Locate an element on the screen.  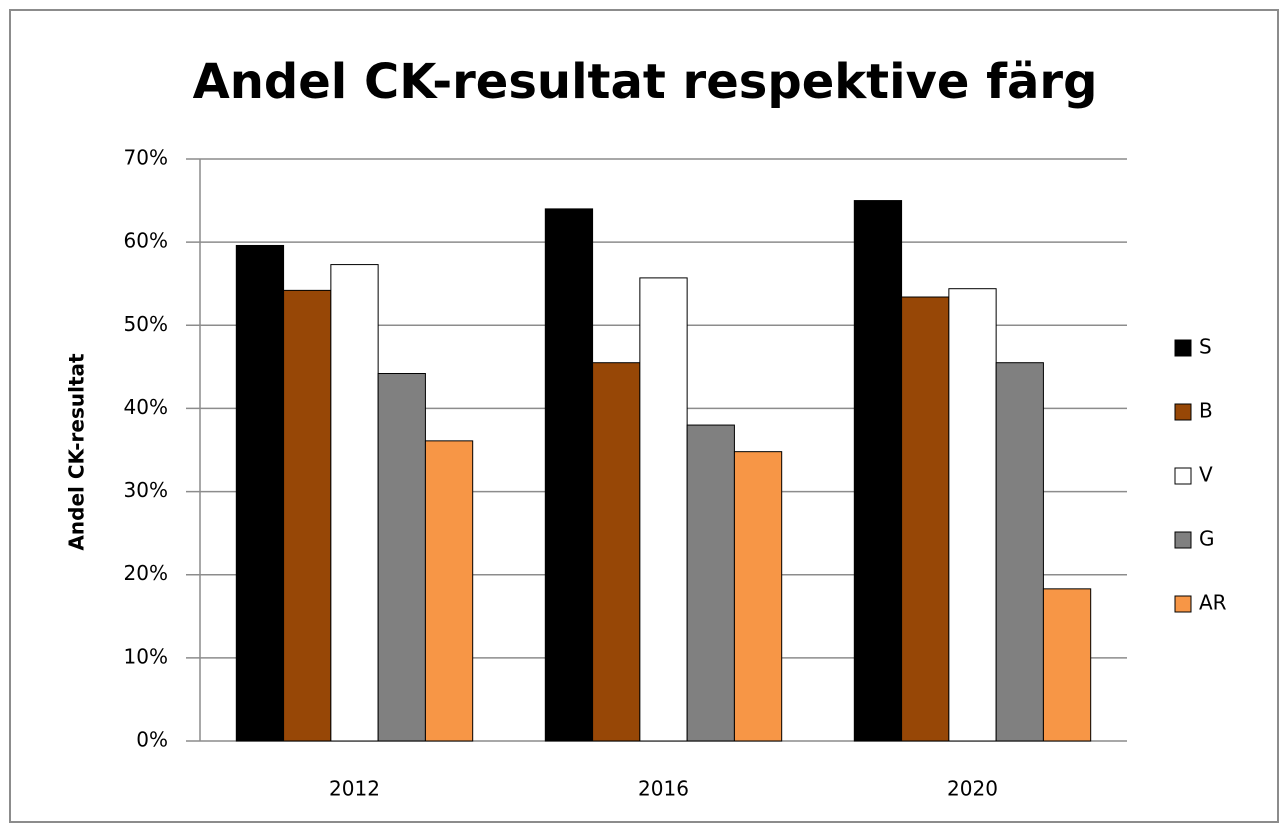
y-tick-label: 70% is located at coordinates (146, 158).